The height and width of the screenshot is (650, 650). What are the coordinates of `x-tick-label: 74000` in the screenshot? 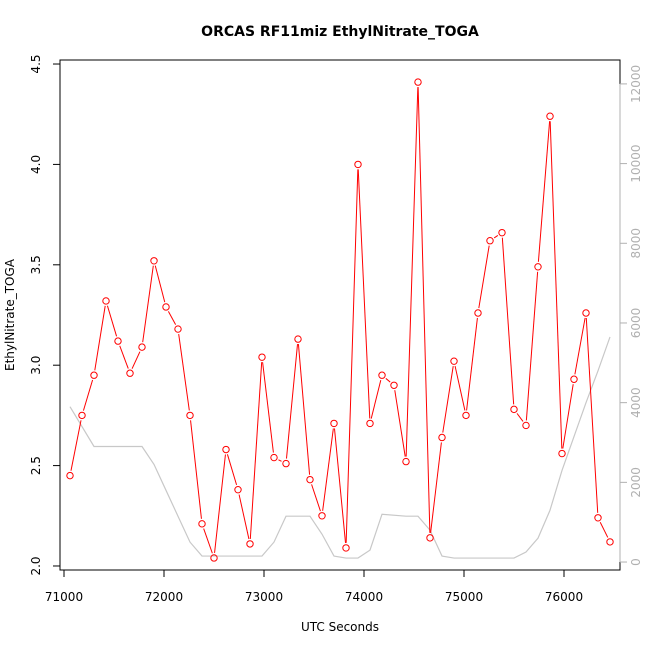 It's located at (364, 597).